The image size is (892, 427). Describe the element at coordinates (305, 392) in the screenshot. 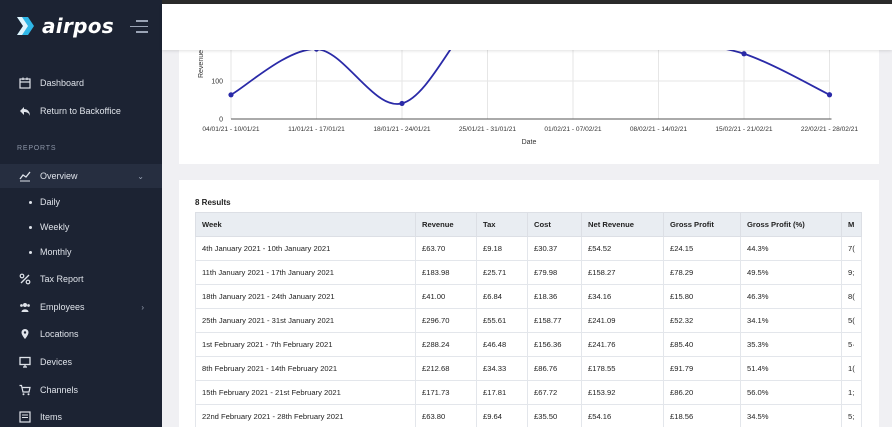

I see `table-cell: 15th February 2021 - 21st February 2021` at that location.